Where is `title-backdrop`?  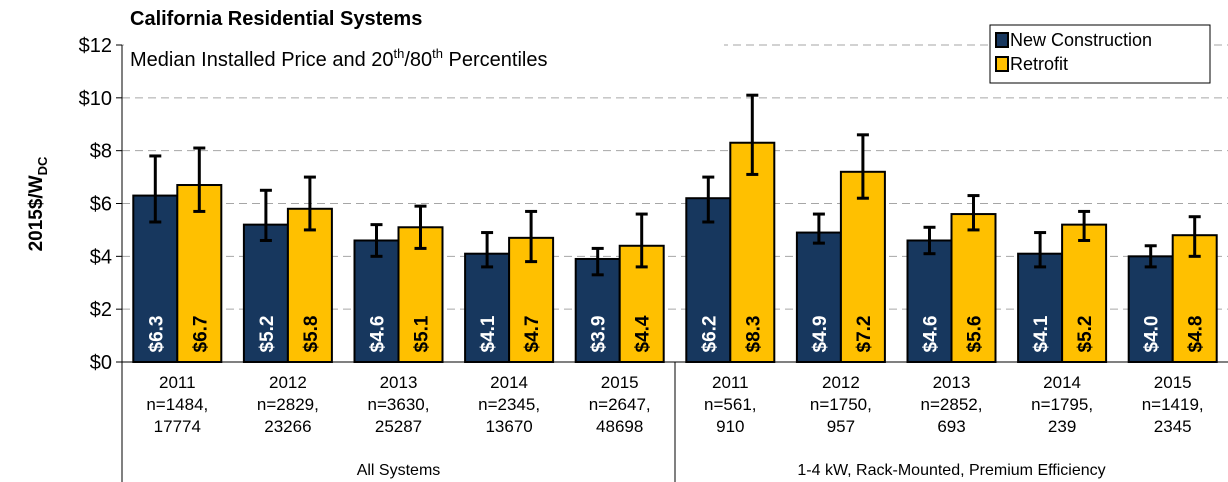
title-backdrop is located at coordinates (424, 37).